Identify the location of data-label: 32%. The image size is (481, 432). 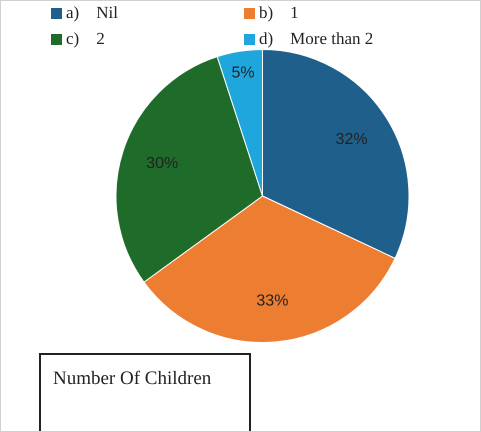
(352, 139).